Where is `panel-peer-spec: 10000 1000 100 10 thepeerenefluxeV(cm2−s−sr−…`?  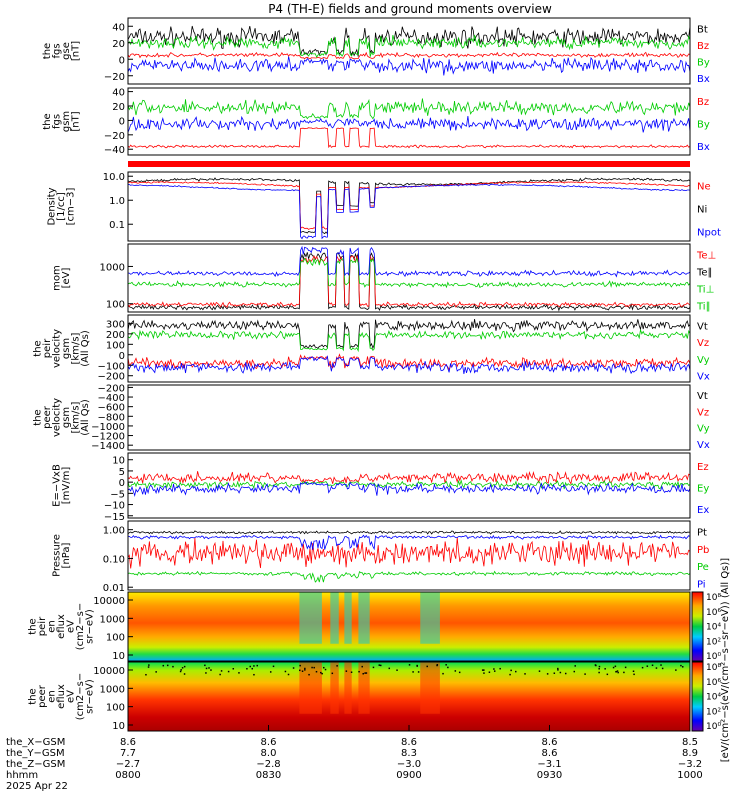 panel-peer-spec: 10000 1000 100 10 thepeerenefluxeV(cm2−s−sr−… is located at coordinates (359, 696).